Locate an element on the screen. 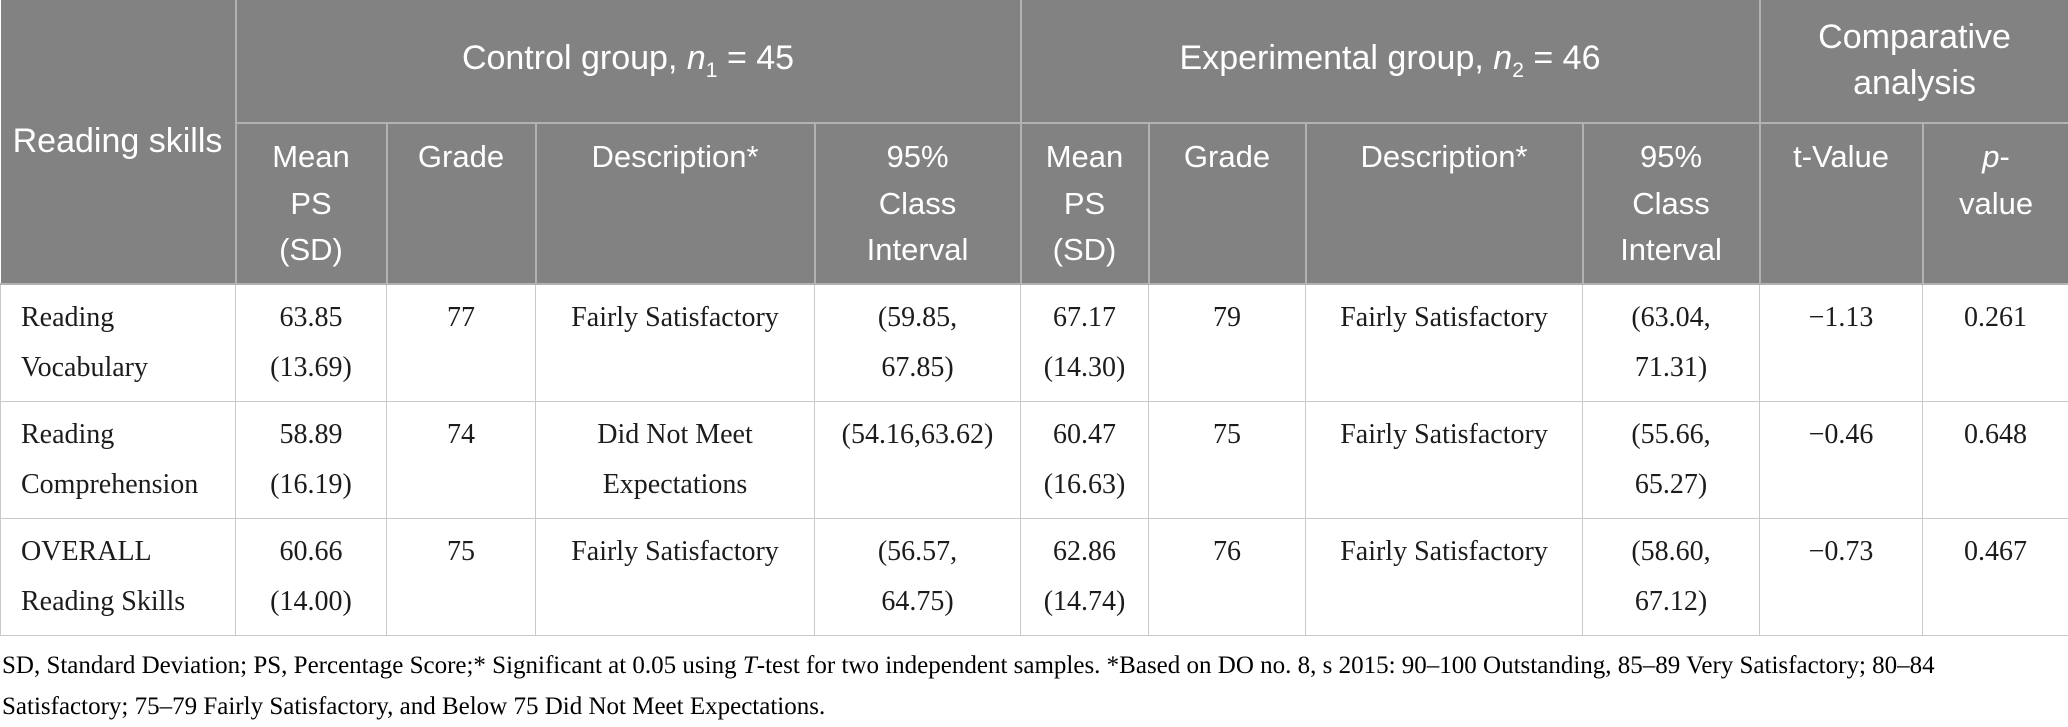 The height and width of the screenshot is (727, 2068). header-reading-skills: Reading skills is located at coordinates (118, 142).